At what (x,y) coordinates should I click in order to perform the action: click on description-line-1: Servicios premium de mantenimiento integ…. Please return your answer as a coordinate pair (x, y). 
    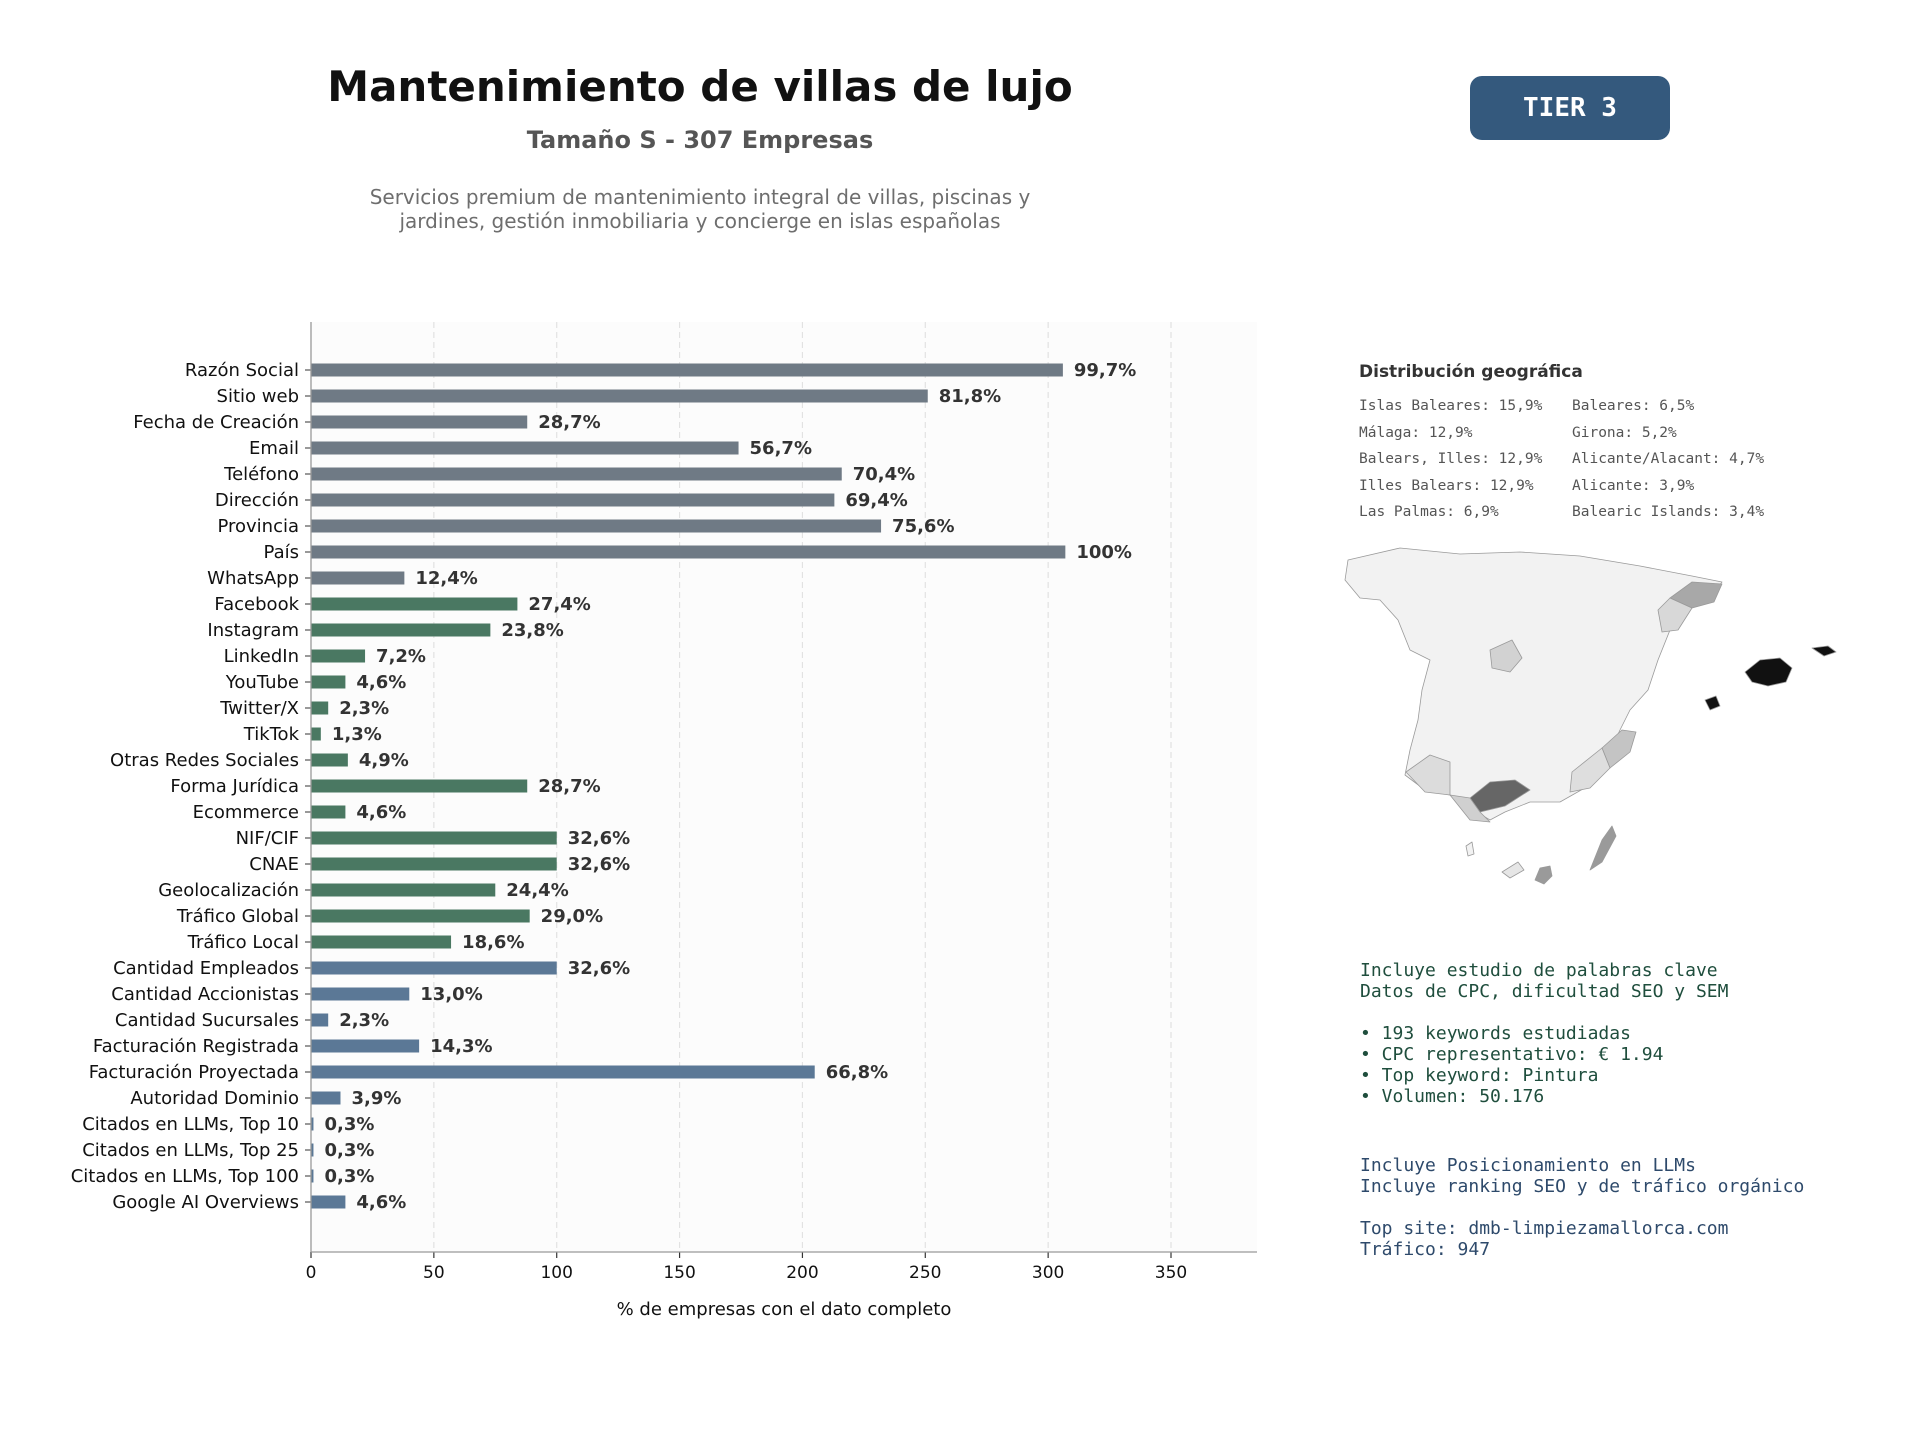
    Looking at the image, I should click on (700, 197).